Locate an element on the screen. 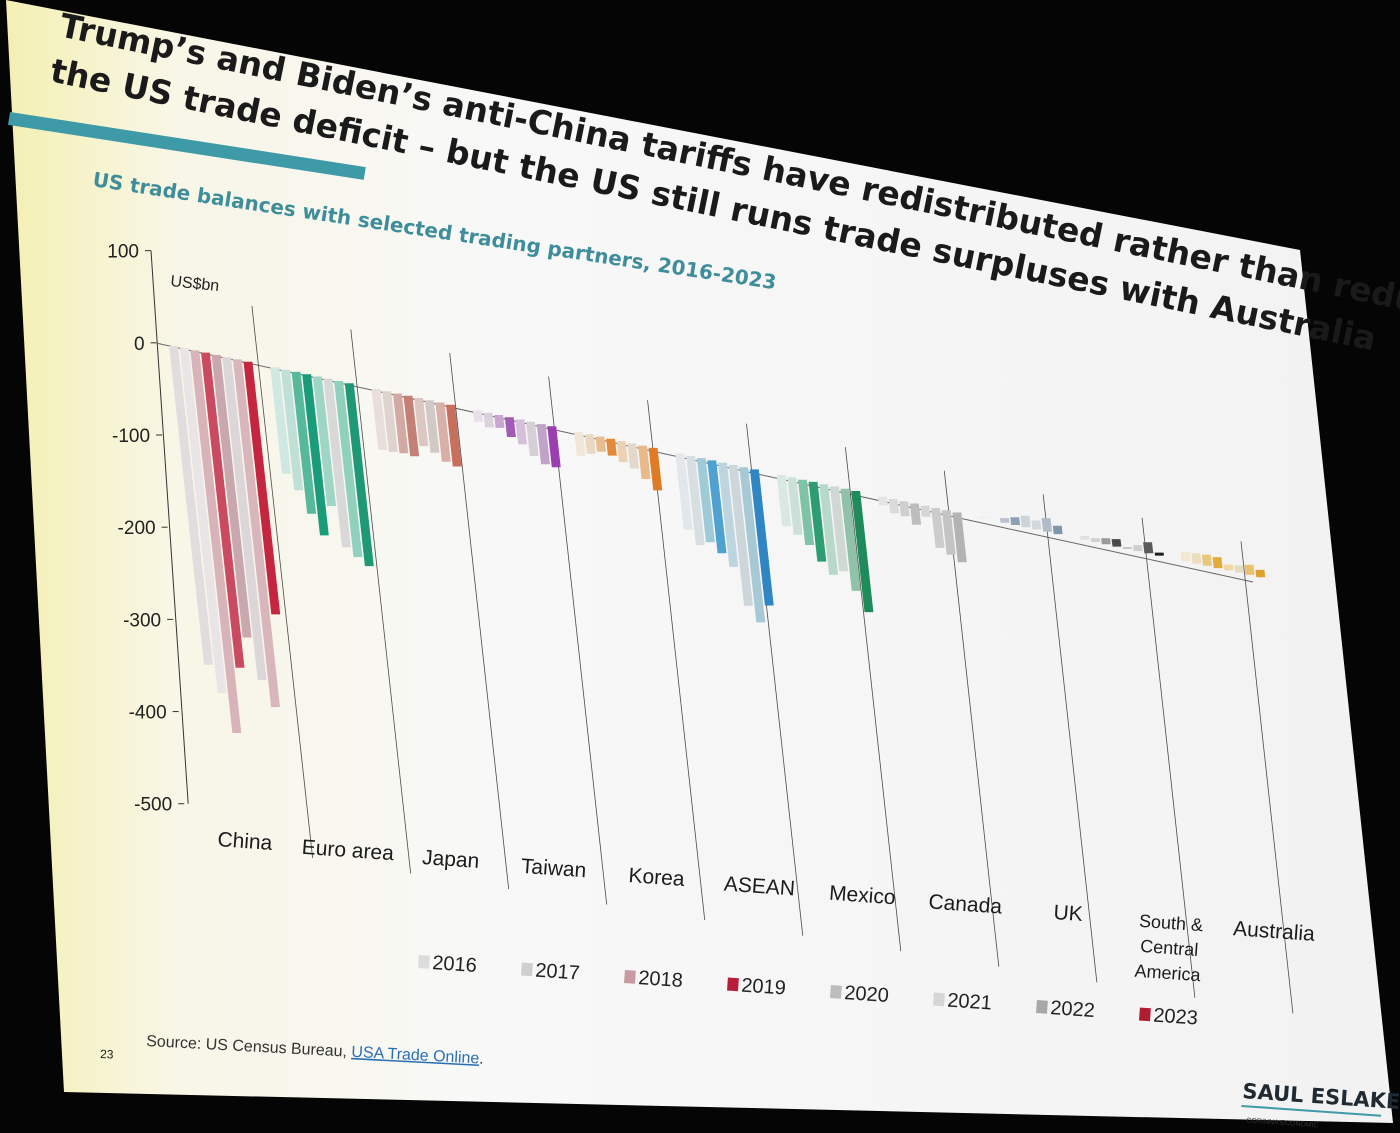 Image resolution: width=1400 pixels, height=1133 pixels. y-tick-label: -200 is located at coordinates (137, 528).